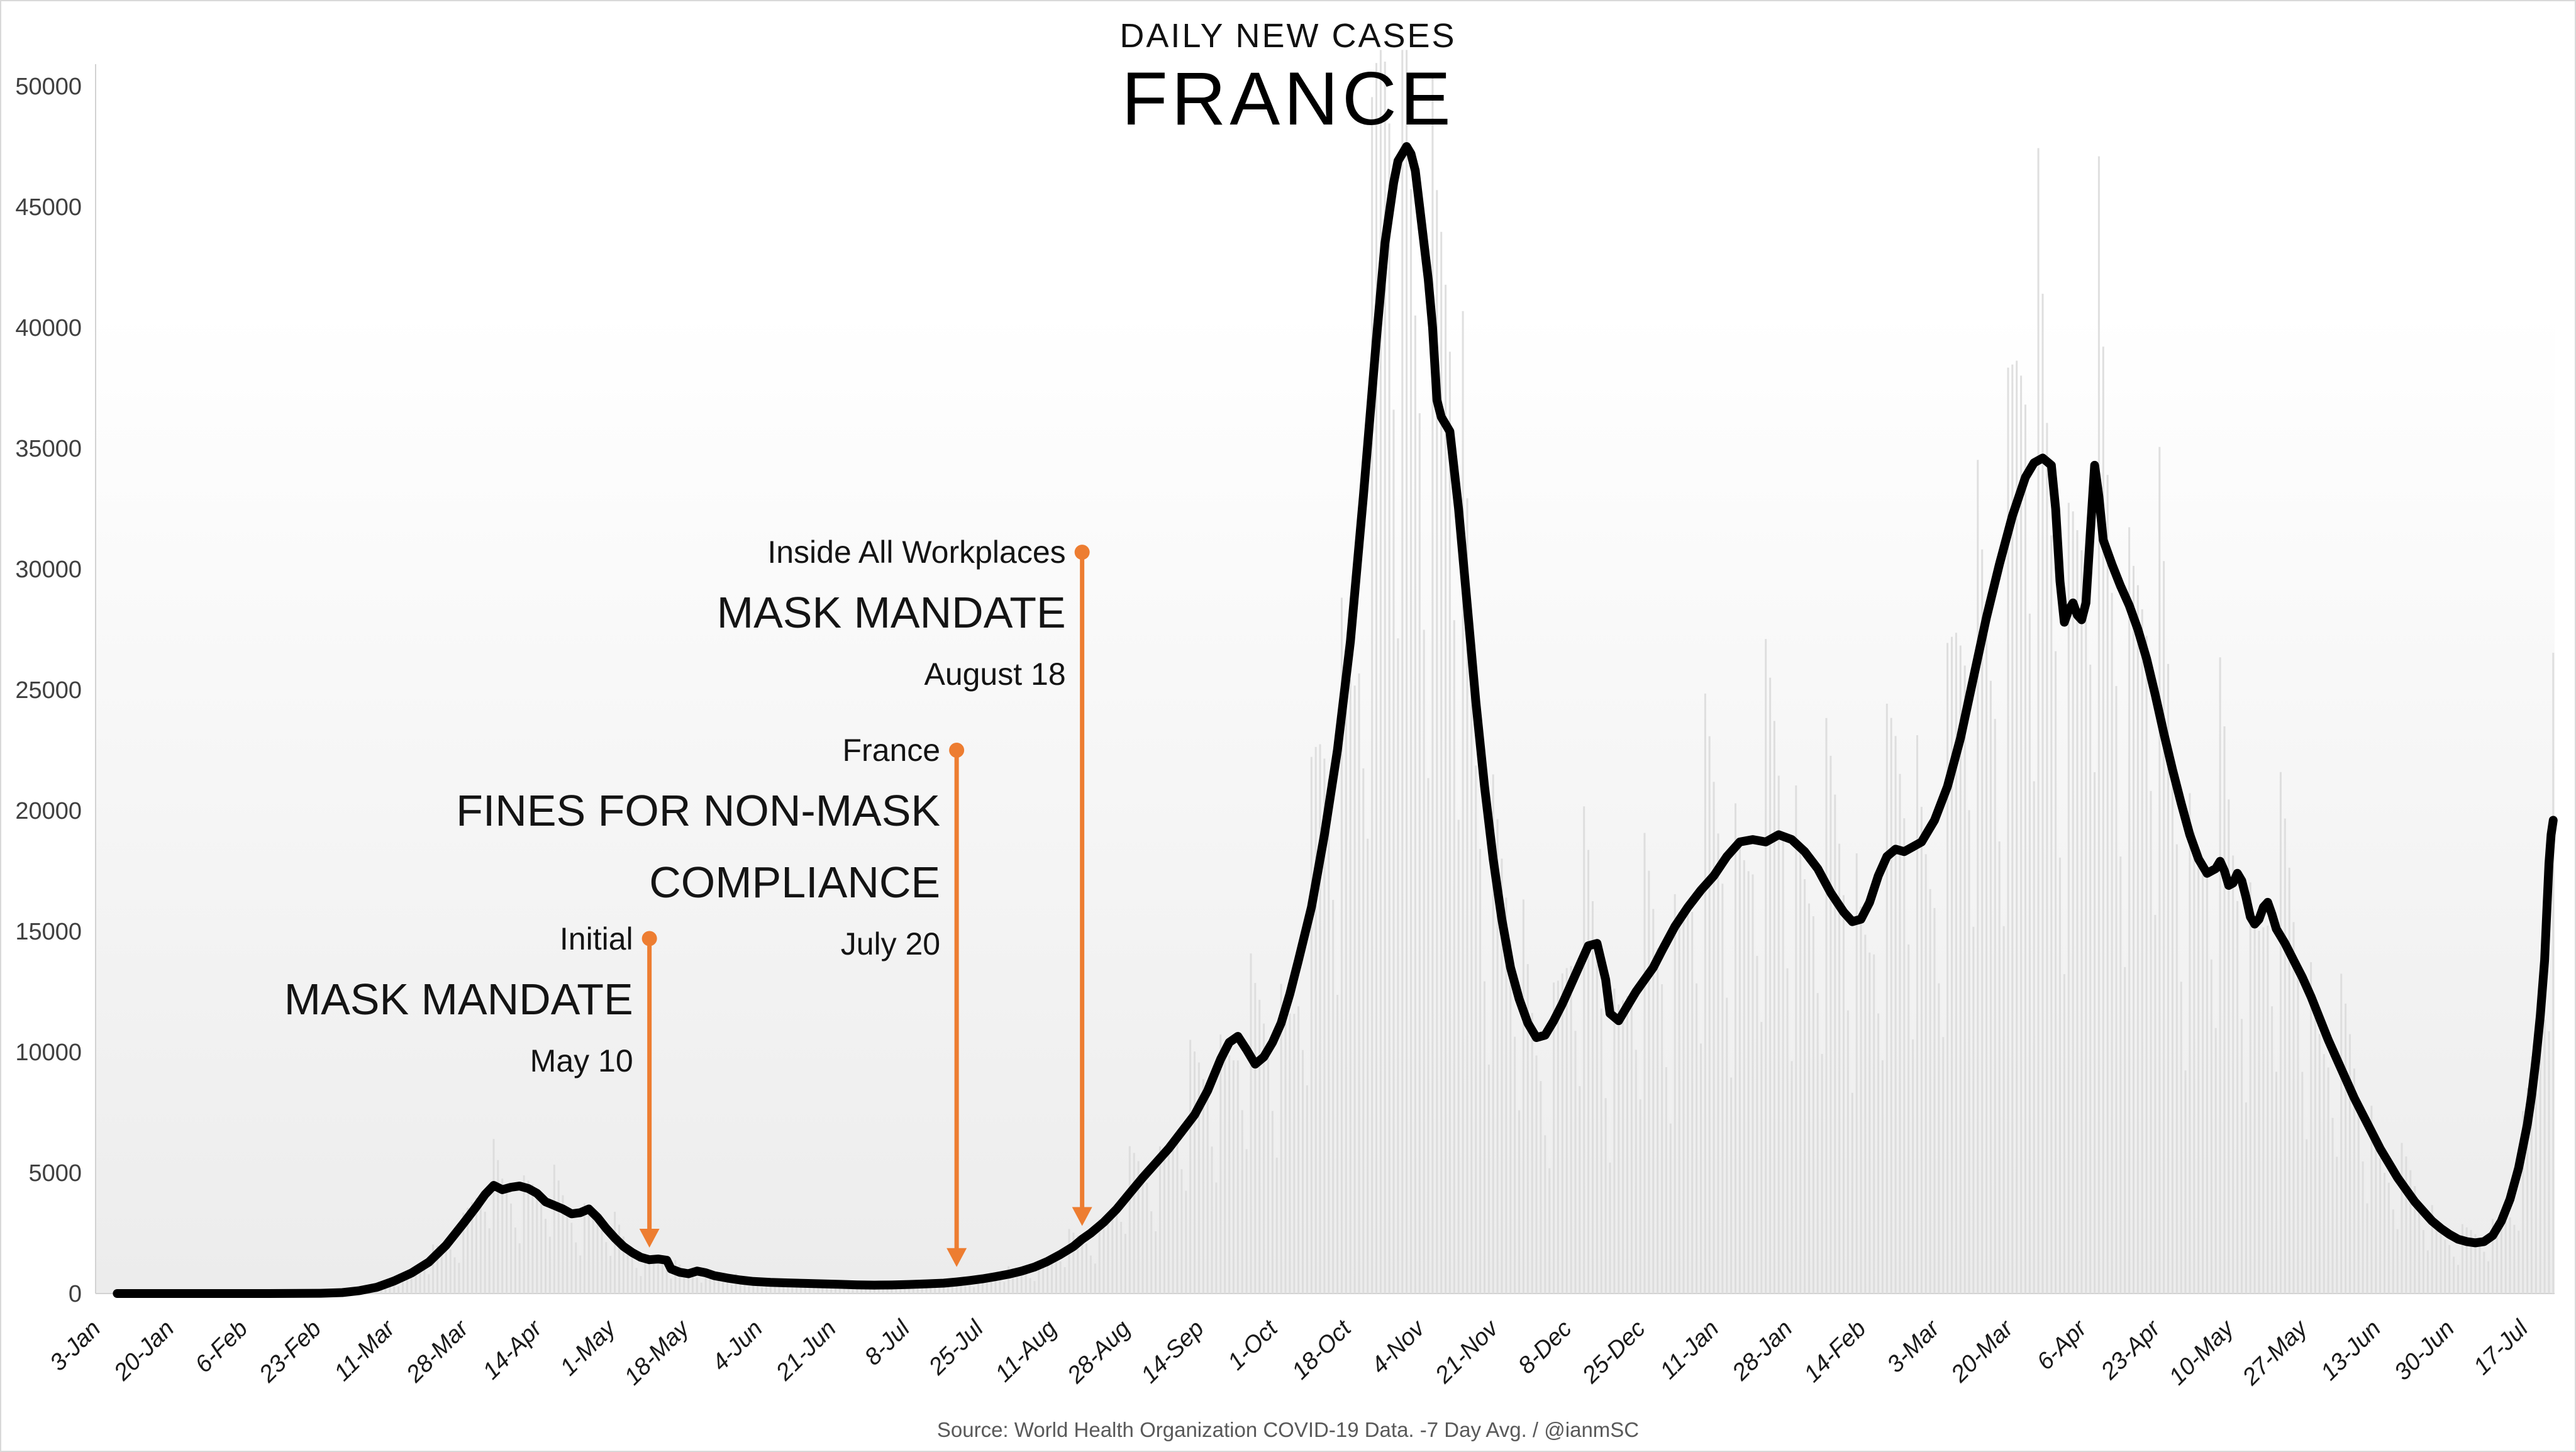  I want to click on annotation-dot-icon, so click(957, 750).